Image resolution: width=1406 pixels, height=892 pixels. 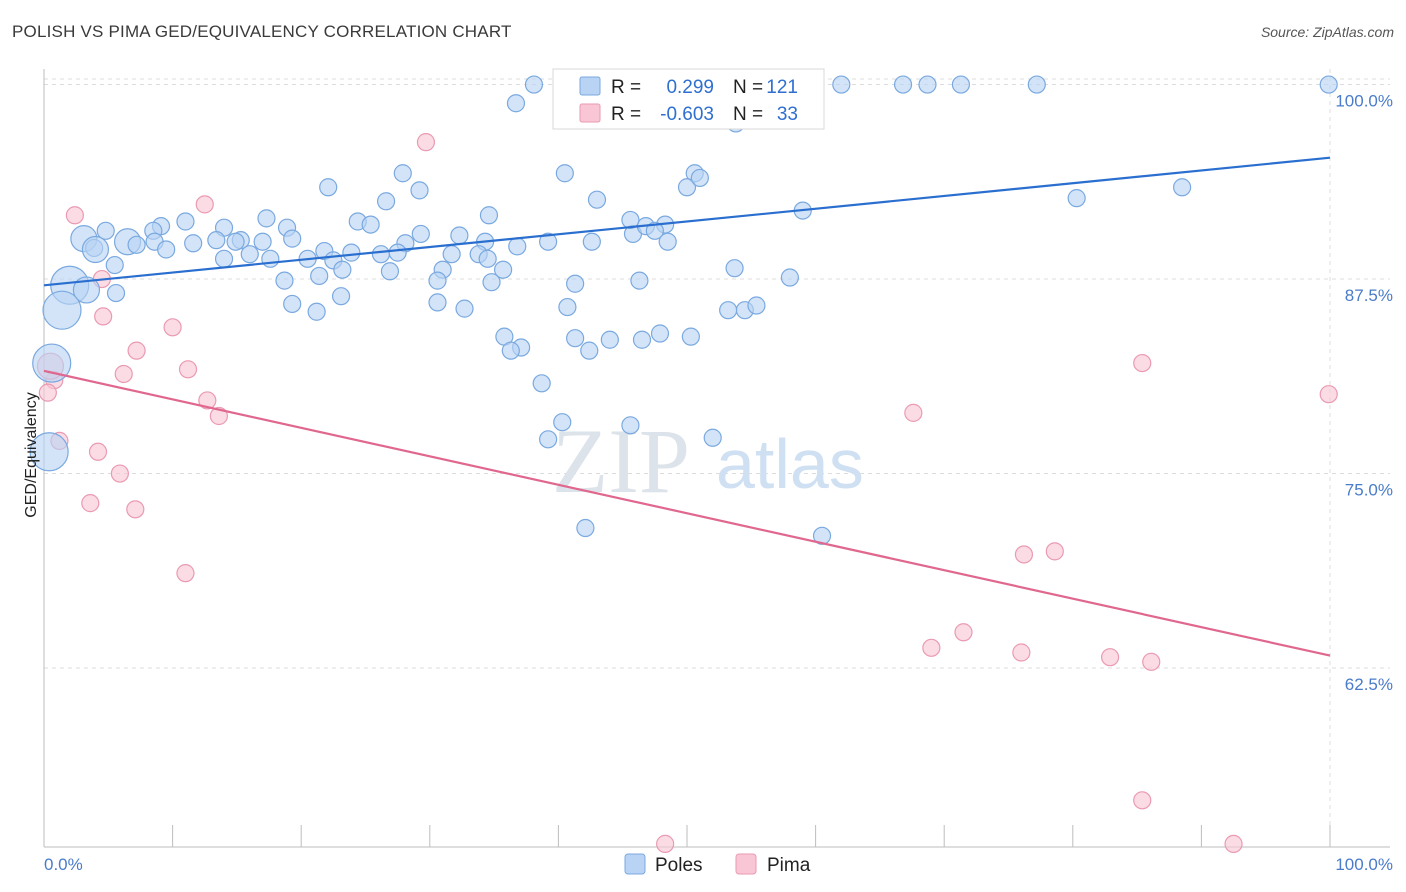 What do you see at coordinates (717, 864) in the screenshot?
I see `series-legend: Poles Pima` at bounding box center [717, 864].